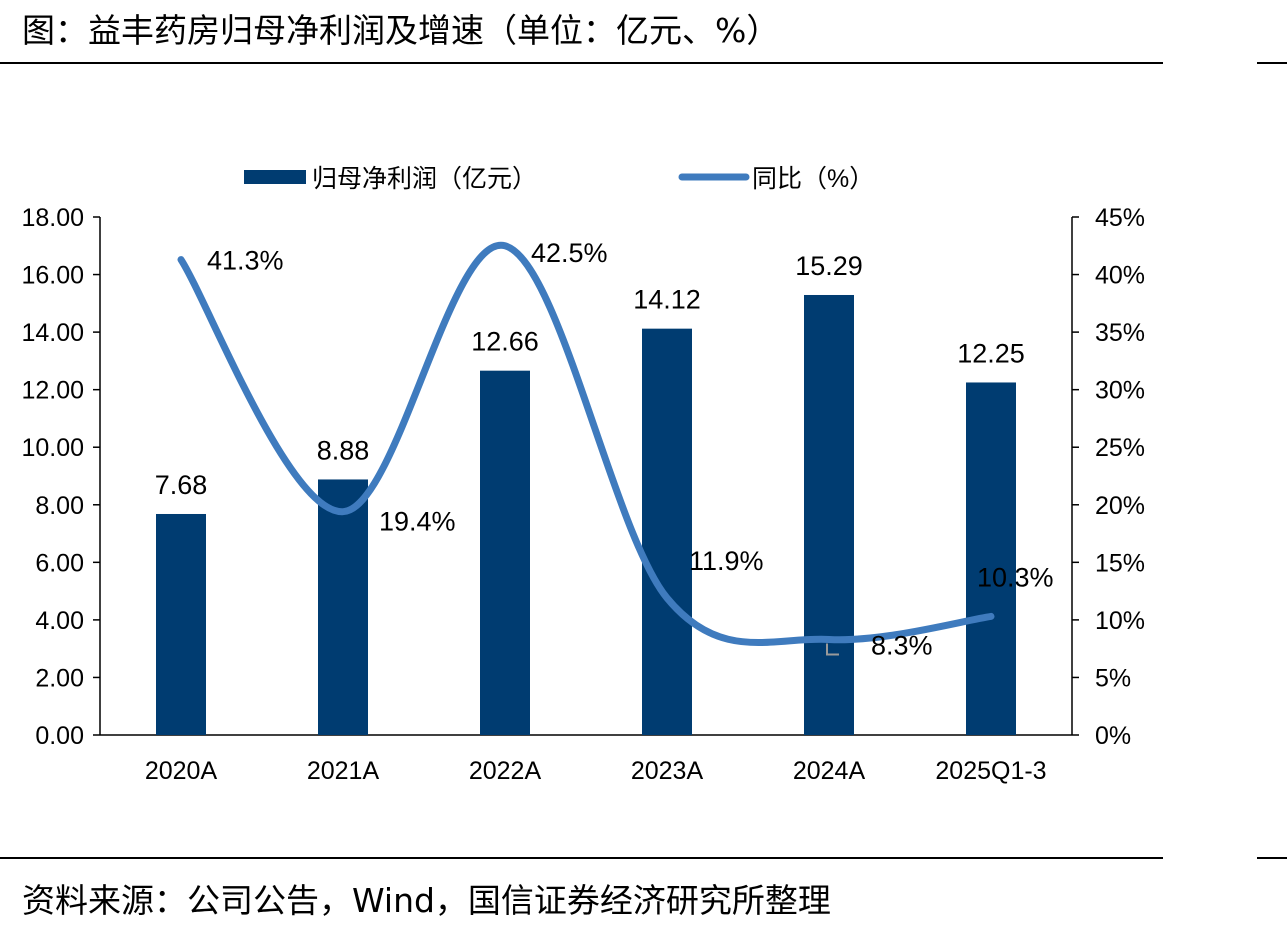  I want to click on bar-data-label: 14.12, so click(667, 300).